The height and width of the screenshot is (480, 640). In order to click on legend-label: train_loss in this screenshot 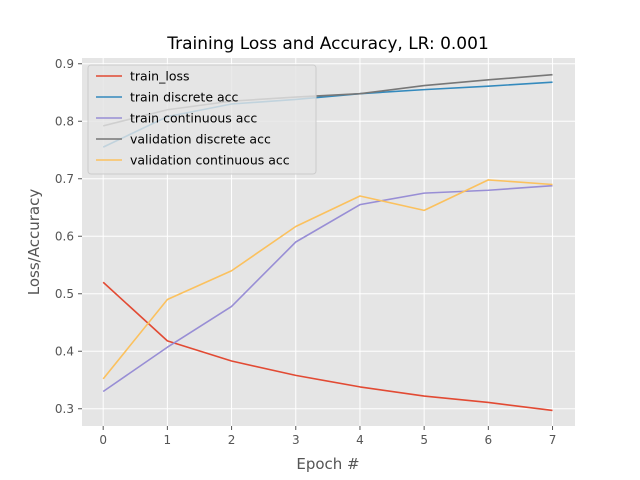, I will do `click(160, 76)`.